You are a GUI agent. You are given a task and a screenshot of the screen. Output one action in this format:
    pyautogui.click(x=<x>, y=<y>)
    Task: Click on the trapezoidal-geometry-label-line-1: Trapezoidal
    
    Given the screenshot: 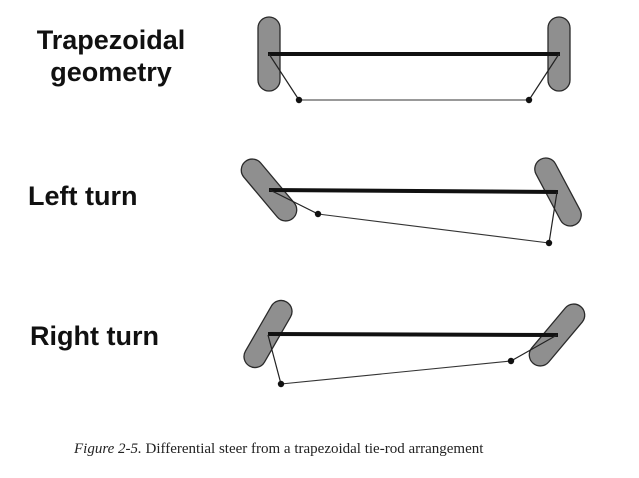 What is the action you would take?
    pyautogui.click(x=111, y=40)
    